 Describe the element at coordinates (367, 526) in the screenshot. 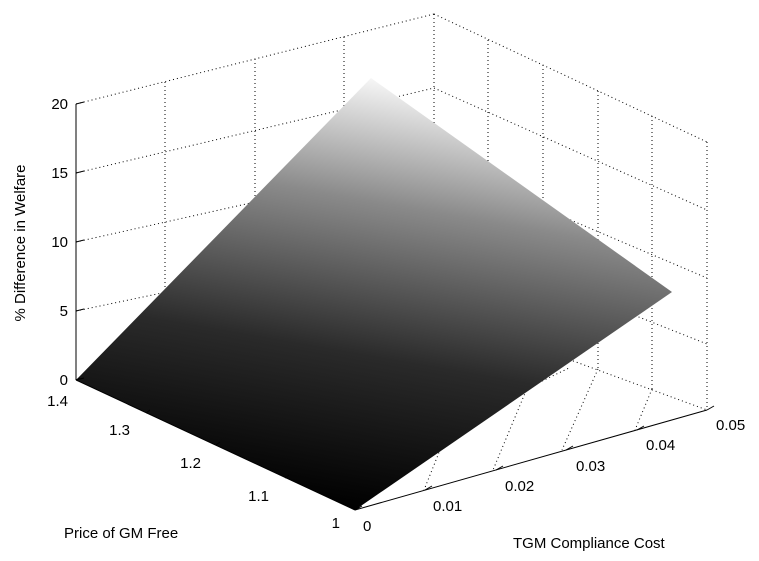

I see `x-tick-label: 0` at that location.